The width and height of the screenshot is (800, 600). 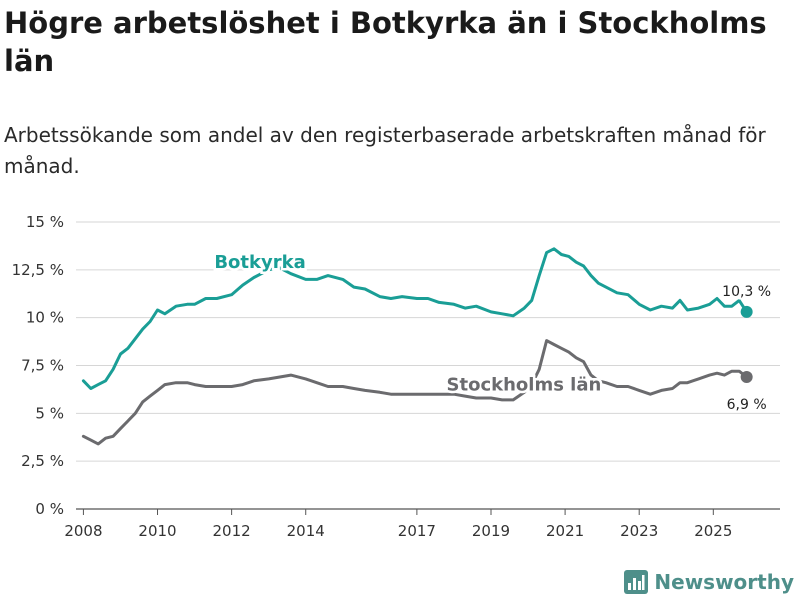 What do you see at coordinates (45, 222) in the screenshot?
I see `y-tick-label: 15 %` at bounding box center [45, 222].